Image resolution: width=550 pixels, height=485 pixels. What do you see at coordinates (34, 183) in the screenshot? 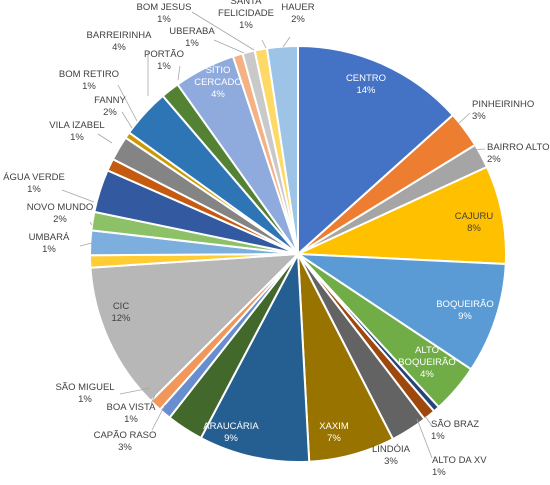
I see `label-agua-verde: ÁGUA VERDE 1%` at bounding box center [34, 183].